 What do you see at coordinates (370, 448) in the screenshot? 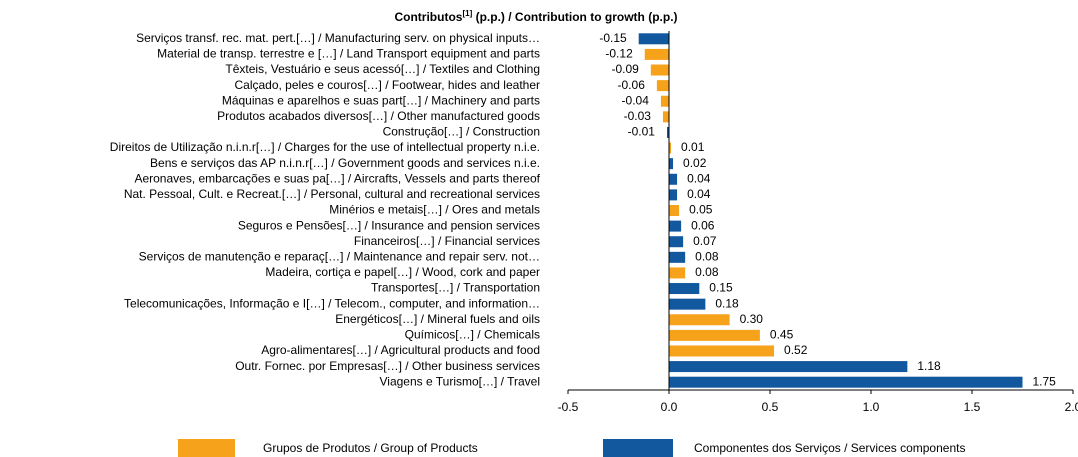
I see `legend-label: Grupos de Produtos / Group of Products` at bounding box center [370, 448].